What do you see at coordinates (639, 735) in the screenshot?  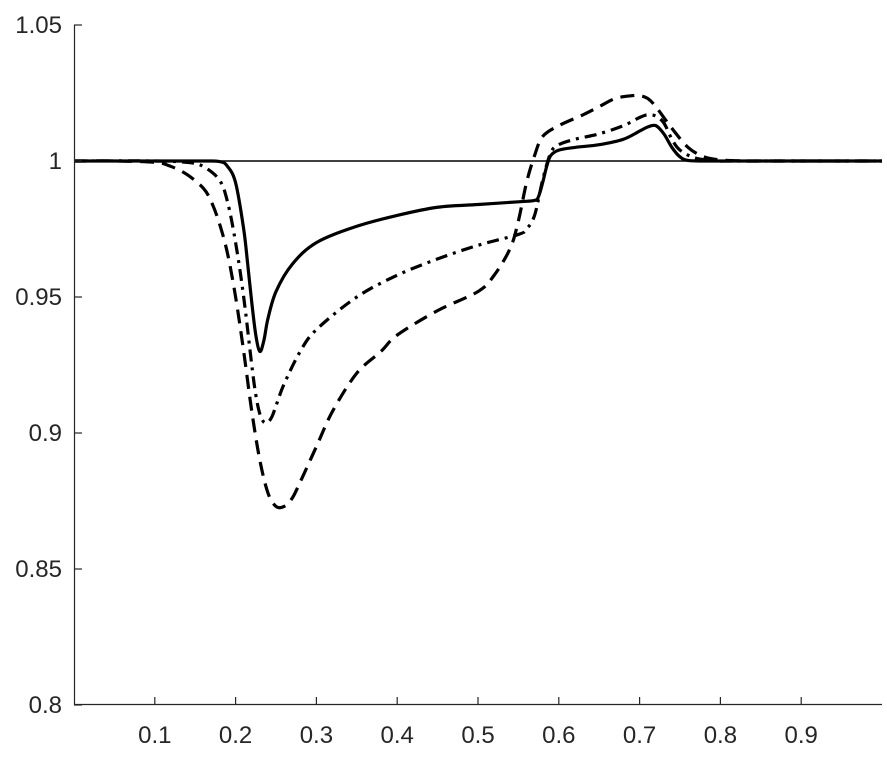 I see `x-tick-label: 0.7` at bounding box center [639, 735].